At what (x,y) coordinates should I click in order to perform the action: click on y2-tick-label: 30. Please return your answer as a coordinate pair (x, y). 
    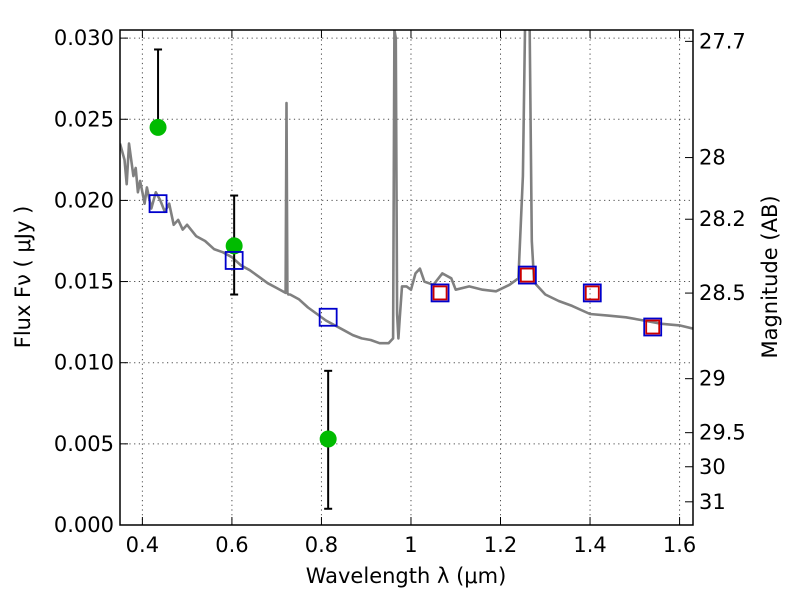
    Looking at the image, I should click on (712, 467).